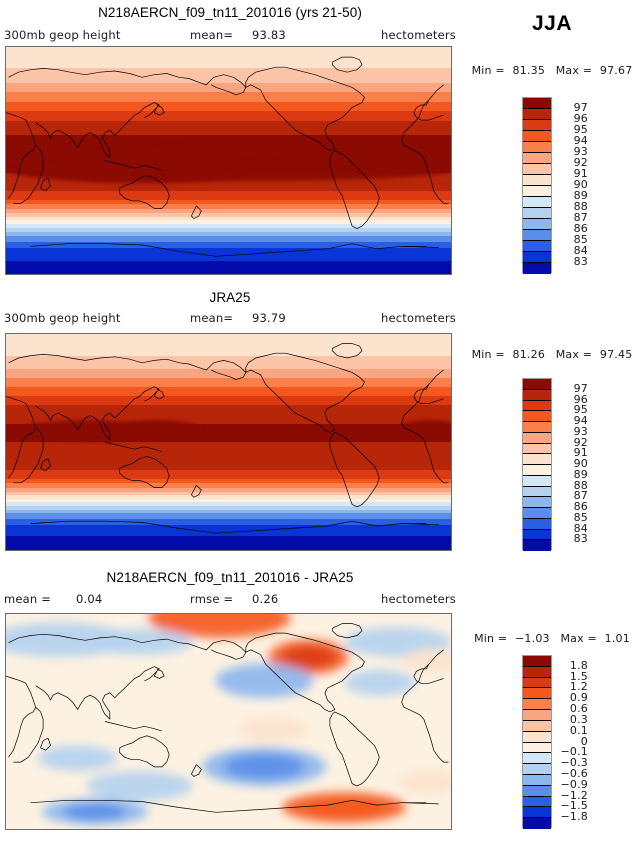  Describe the element at coordinates (418, 599) in the screenshot. I see `panel-difference-units: hectometers` at that location.